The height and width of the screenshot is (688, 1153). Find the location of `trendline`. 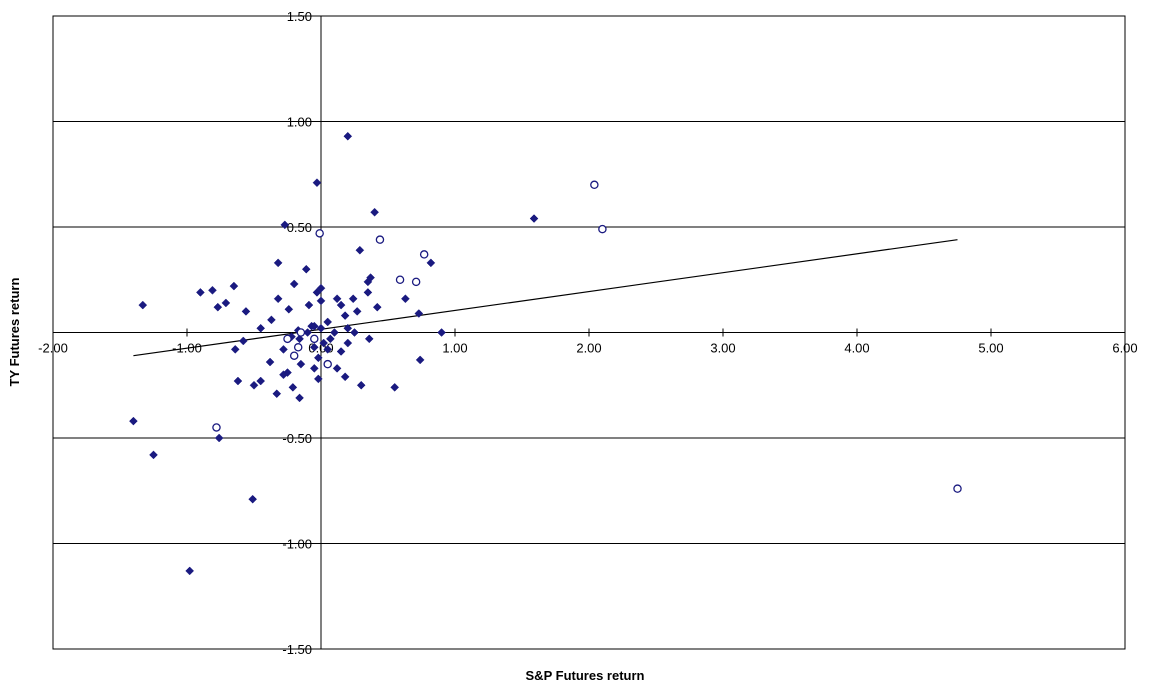

trendline is located at coordinates (545, 298).